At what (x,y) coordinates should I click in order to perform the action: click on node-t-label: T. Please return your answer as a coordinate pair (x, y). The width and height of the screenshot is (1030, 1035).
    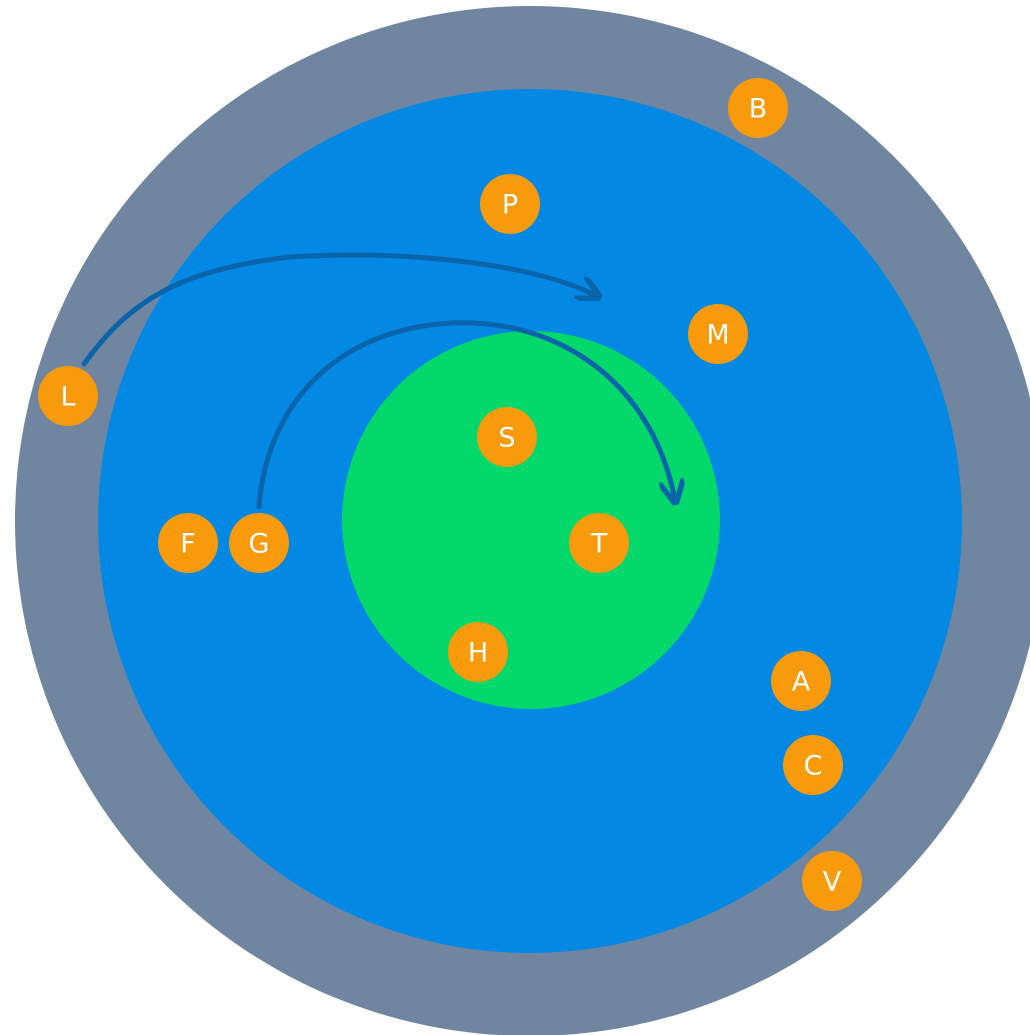
    Looking at the image, I should click on (599, 544).